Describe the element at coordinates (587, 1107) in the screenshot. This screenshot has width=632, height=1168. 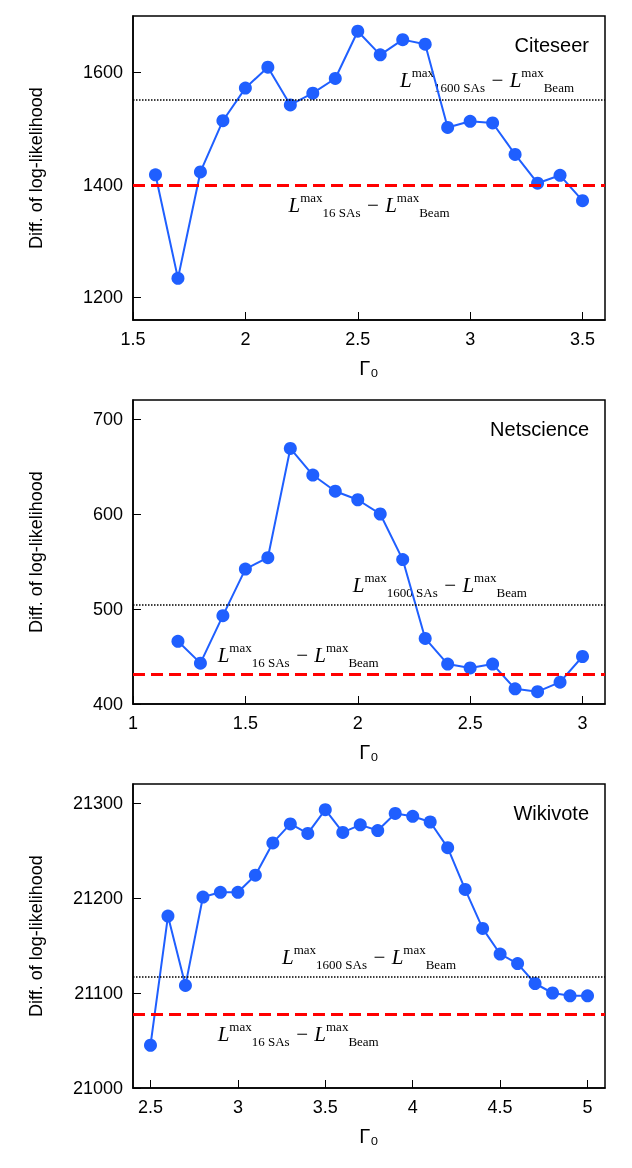
I see `x-tick-label: 5` at that location.